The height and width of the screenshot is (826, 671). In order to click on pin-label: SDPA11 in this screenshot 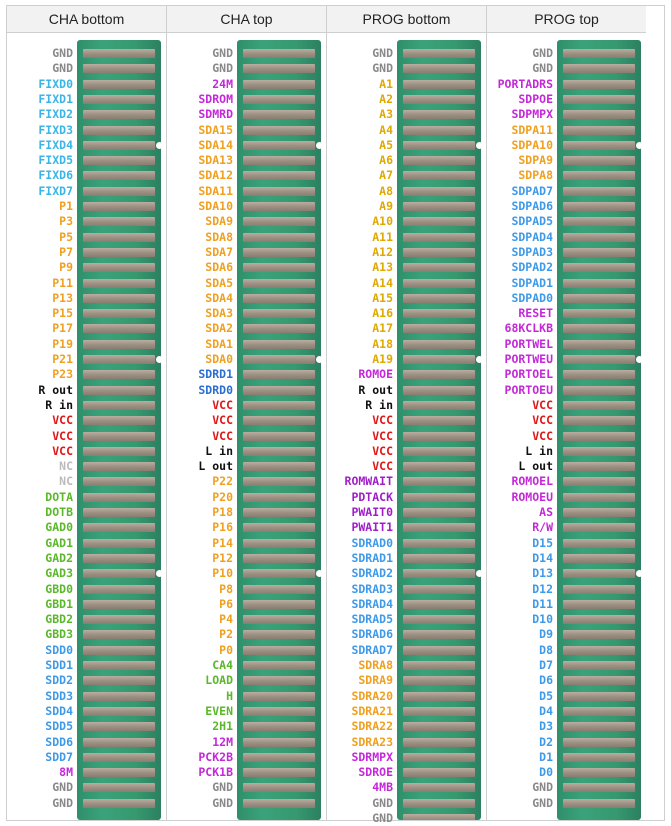, I will do `click(532, 129)`.